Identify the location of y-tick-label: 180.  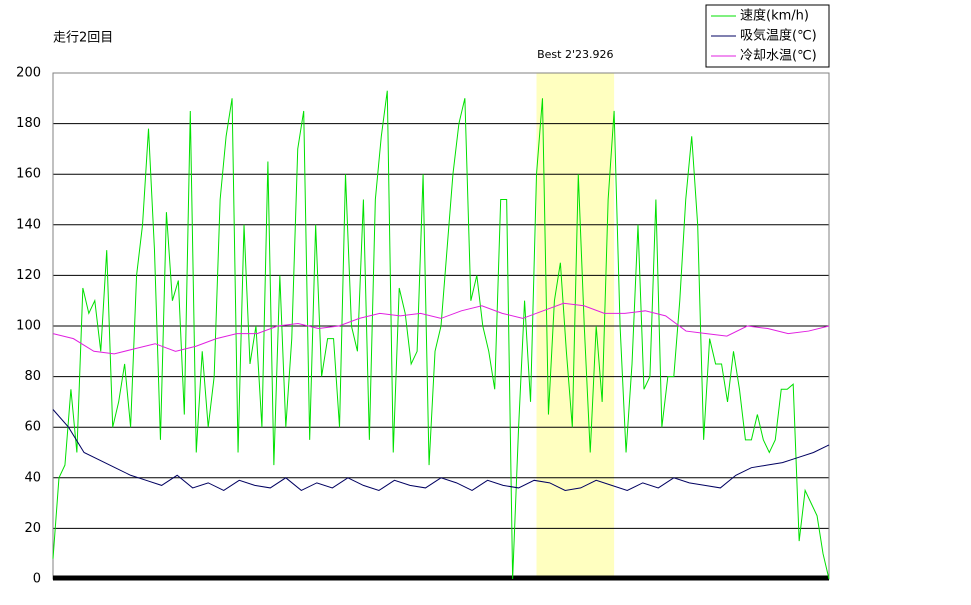
(28, 123).